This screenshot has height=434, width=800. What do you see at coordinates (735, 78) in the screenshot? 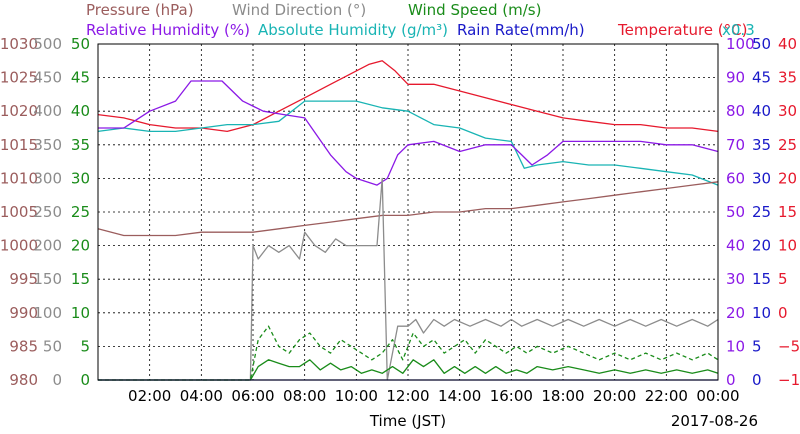
I see `axis-tick-label: 90` at bounding box center [735, 78].